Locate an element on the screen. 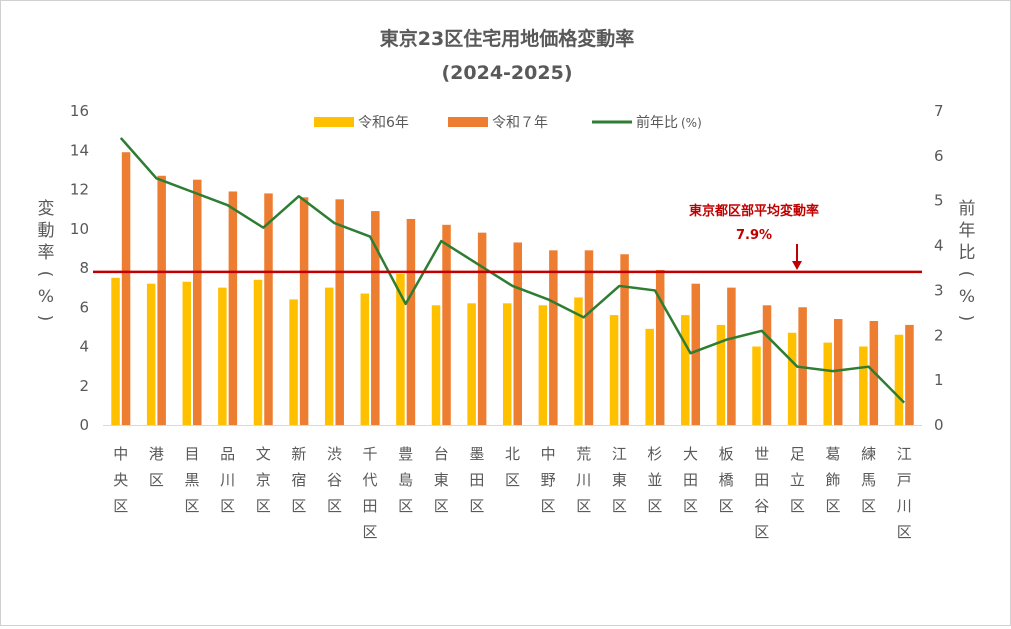 Image resolution: width=1011 pixels, height=629 pixels. left-axis-title: 変動率 (%) is located at coordinates (45, 260).